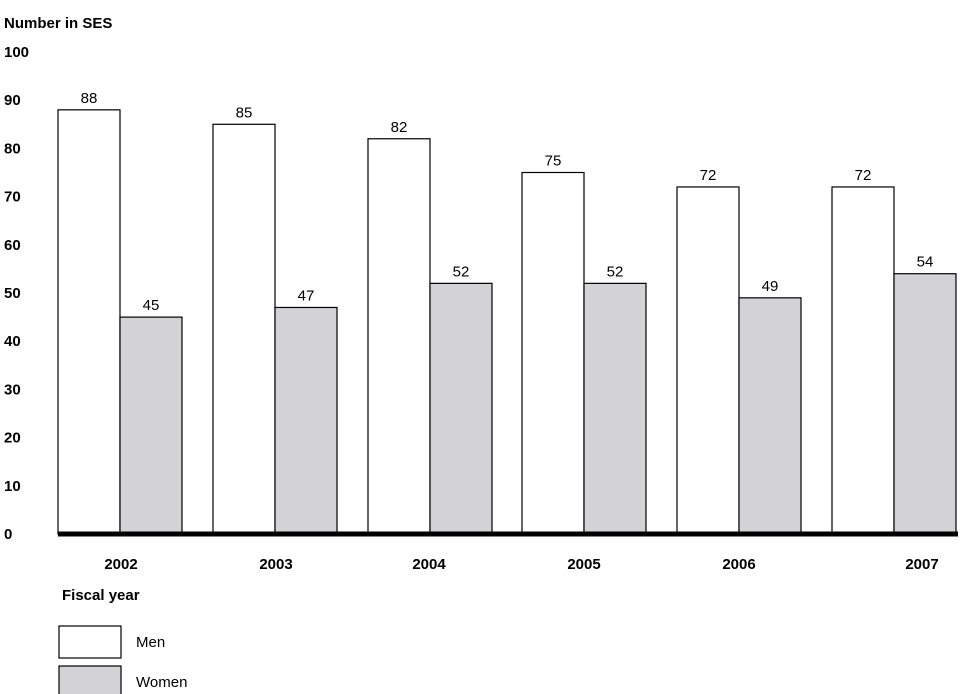 The height and width of the screenshot is (694, 964). I want to click on data-label-women-2004: 52, so click(461, 271).